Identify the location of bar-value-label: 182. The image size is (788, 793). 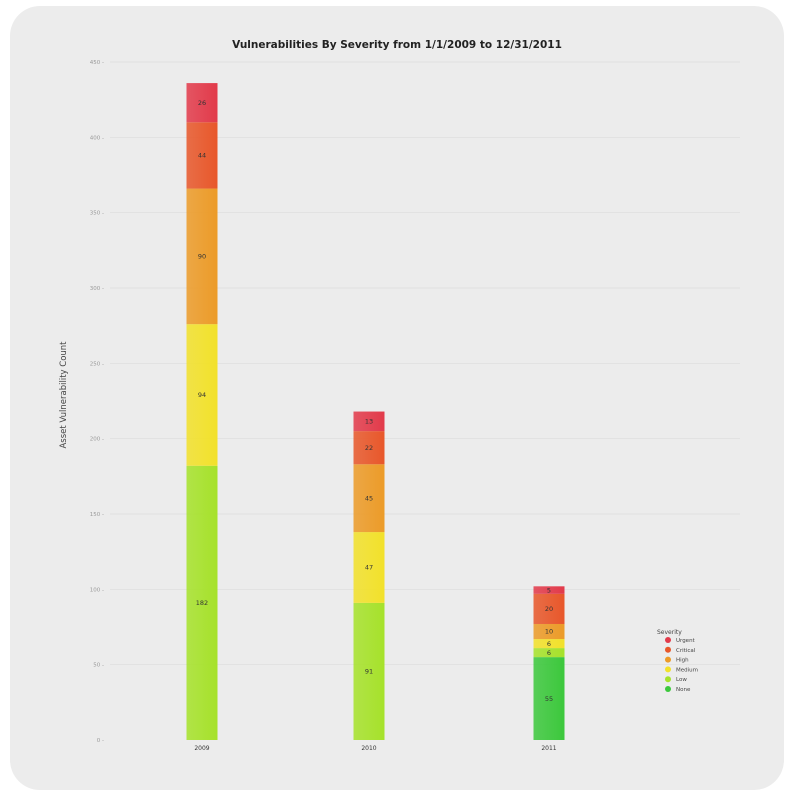
(202, 603).